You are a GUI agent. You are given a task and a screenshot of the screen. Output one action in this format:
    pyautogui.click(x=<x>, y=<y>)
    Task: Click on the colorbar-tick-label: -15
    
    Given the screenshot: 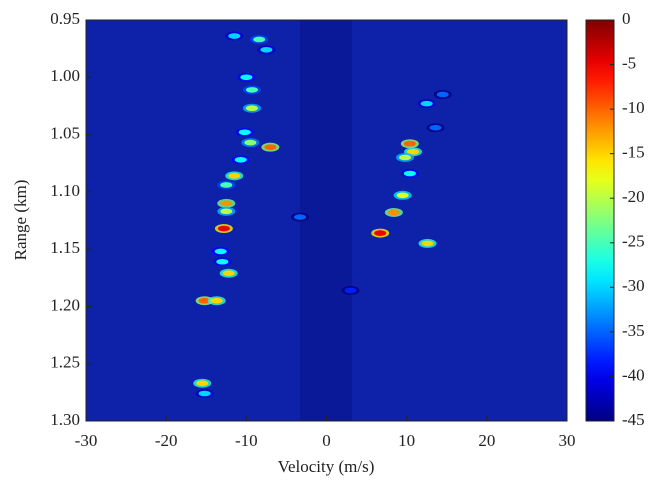 What is the action you would take?
    pyautogui.click(x=633, y=152)
    